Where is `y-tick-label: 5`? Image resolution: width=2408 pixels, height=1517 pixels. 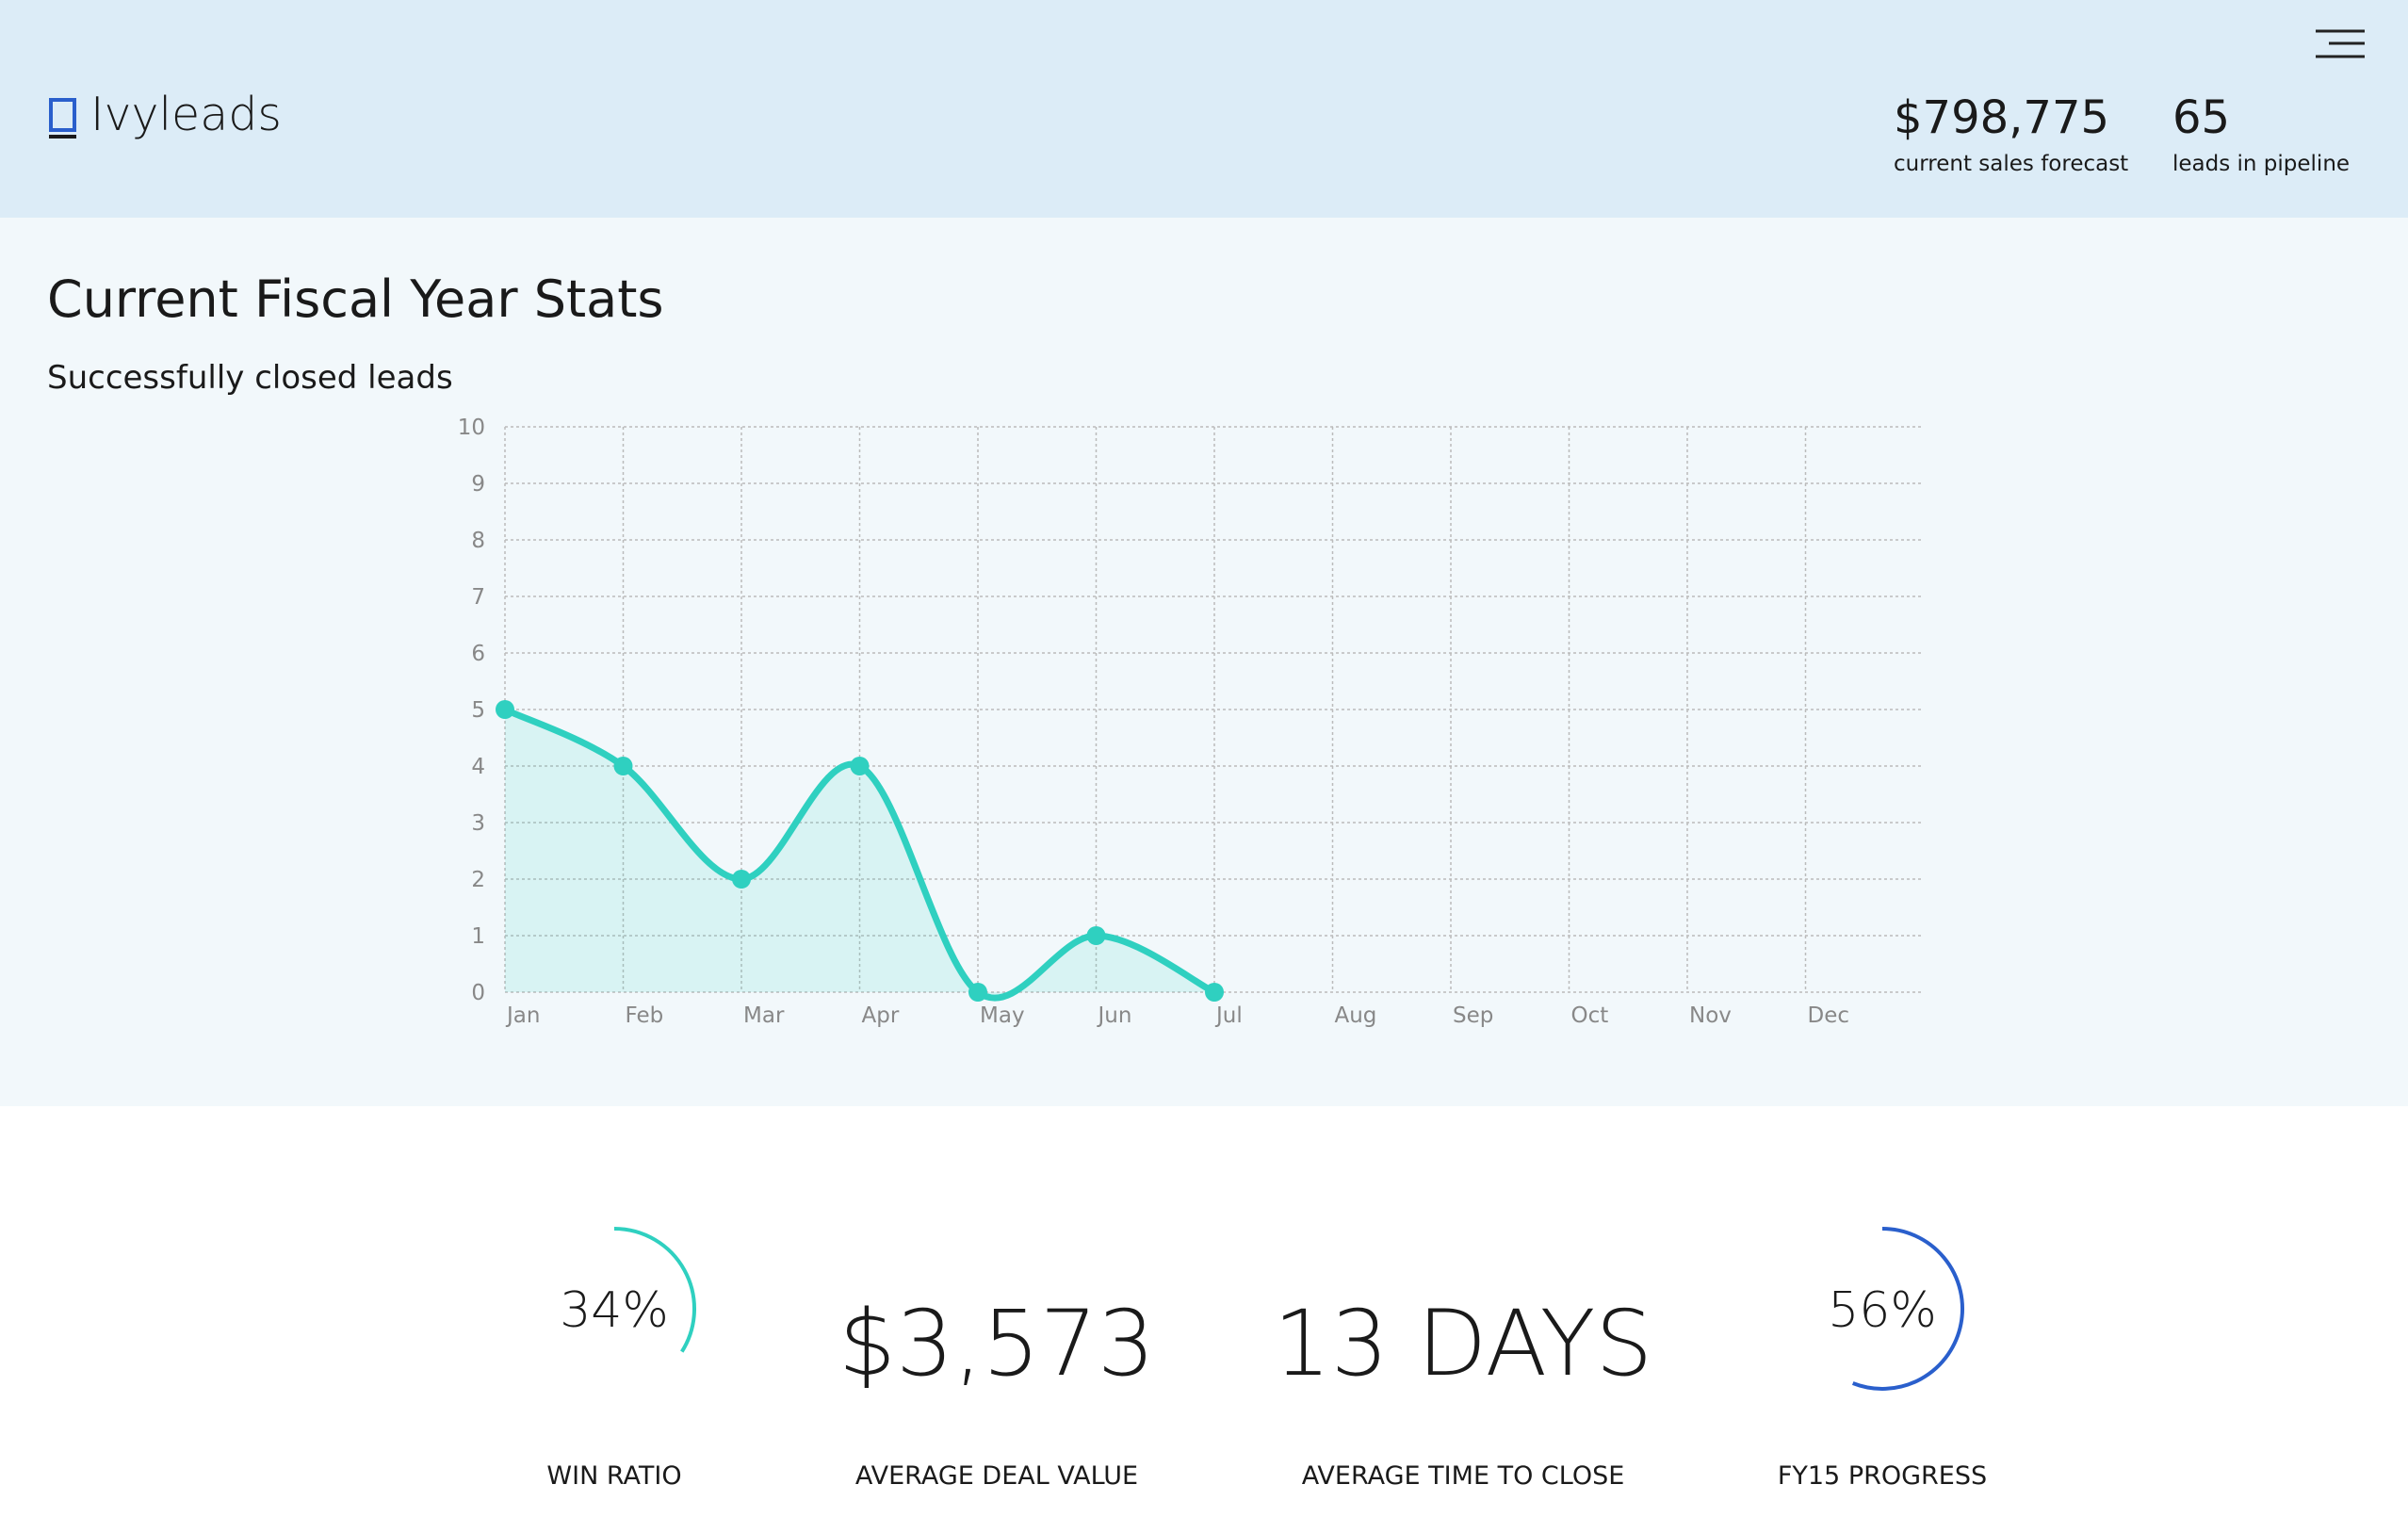
y-tick-label: 5 is located at coordinates (478, 710).